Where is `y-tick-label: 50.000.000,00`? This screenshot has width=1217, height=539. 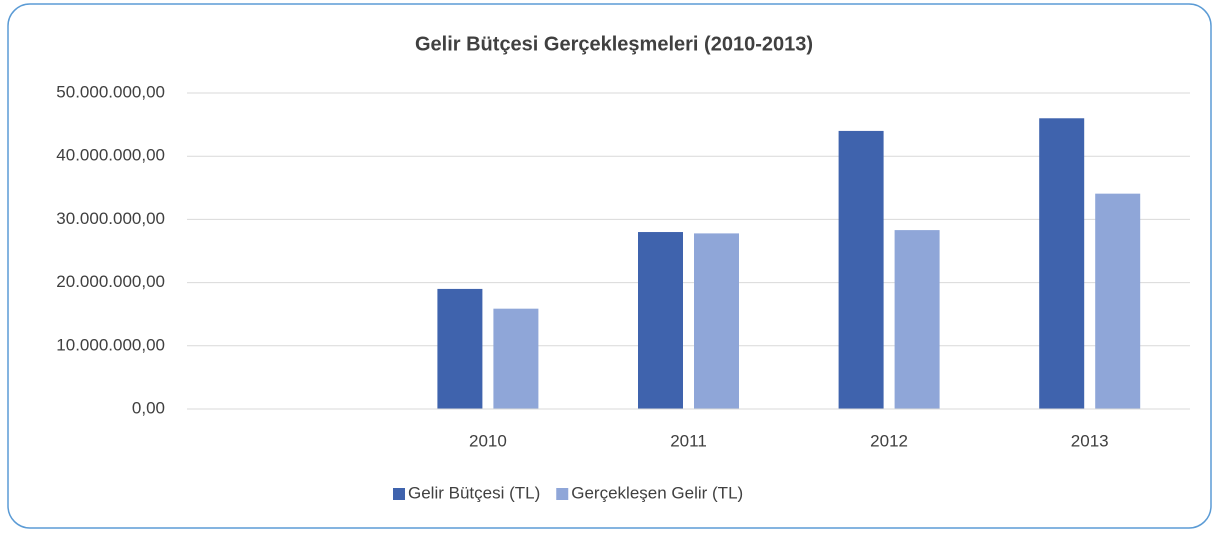
y-tick-label: 50.000.000,00 is located at coordinates (110, 91).